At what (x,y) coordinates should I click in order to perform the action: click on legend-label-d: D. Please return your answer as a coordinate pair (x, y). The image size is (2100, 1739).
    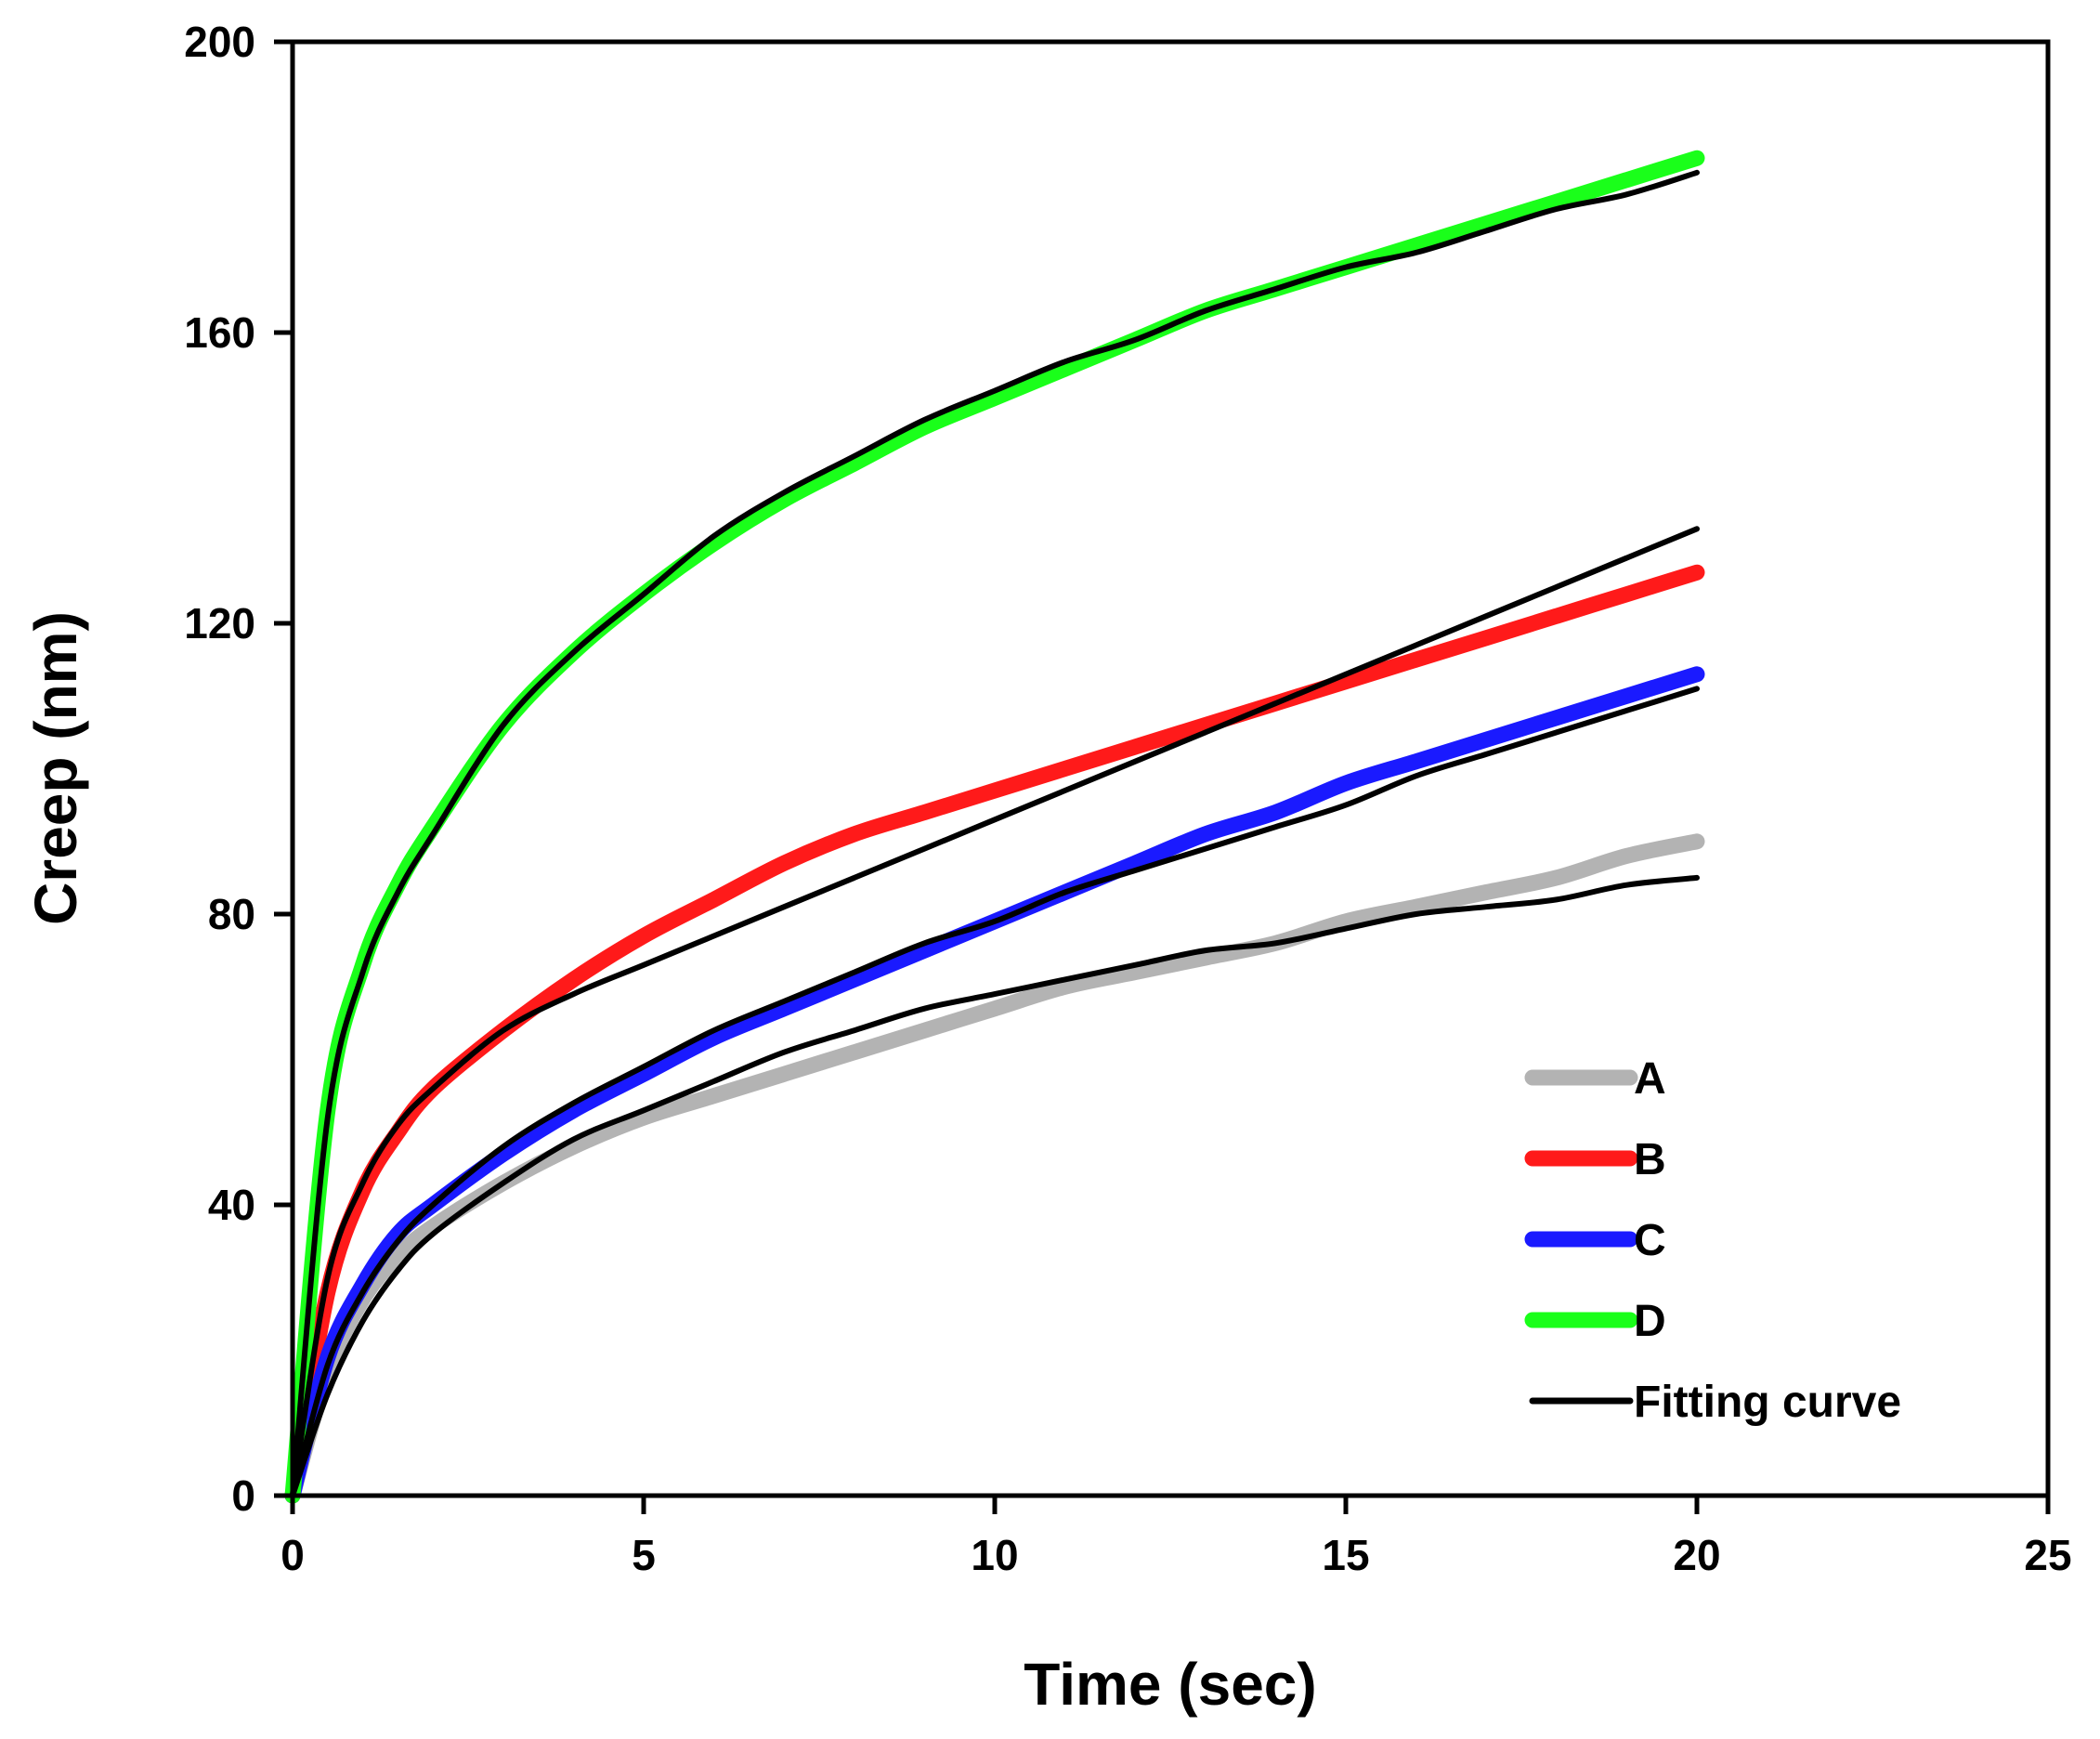
    Looking at the image, I should click on (1650, 1321).